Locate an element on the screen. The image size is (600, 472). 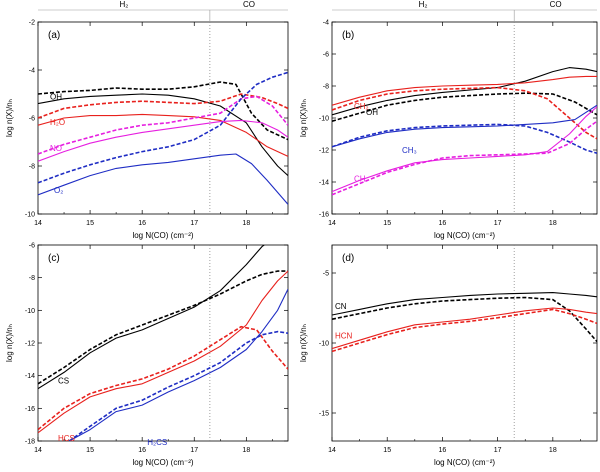
species-label-h2cs: H₂CS is located at coordinates (157, 442).